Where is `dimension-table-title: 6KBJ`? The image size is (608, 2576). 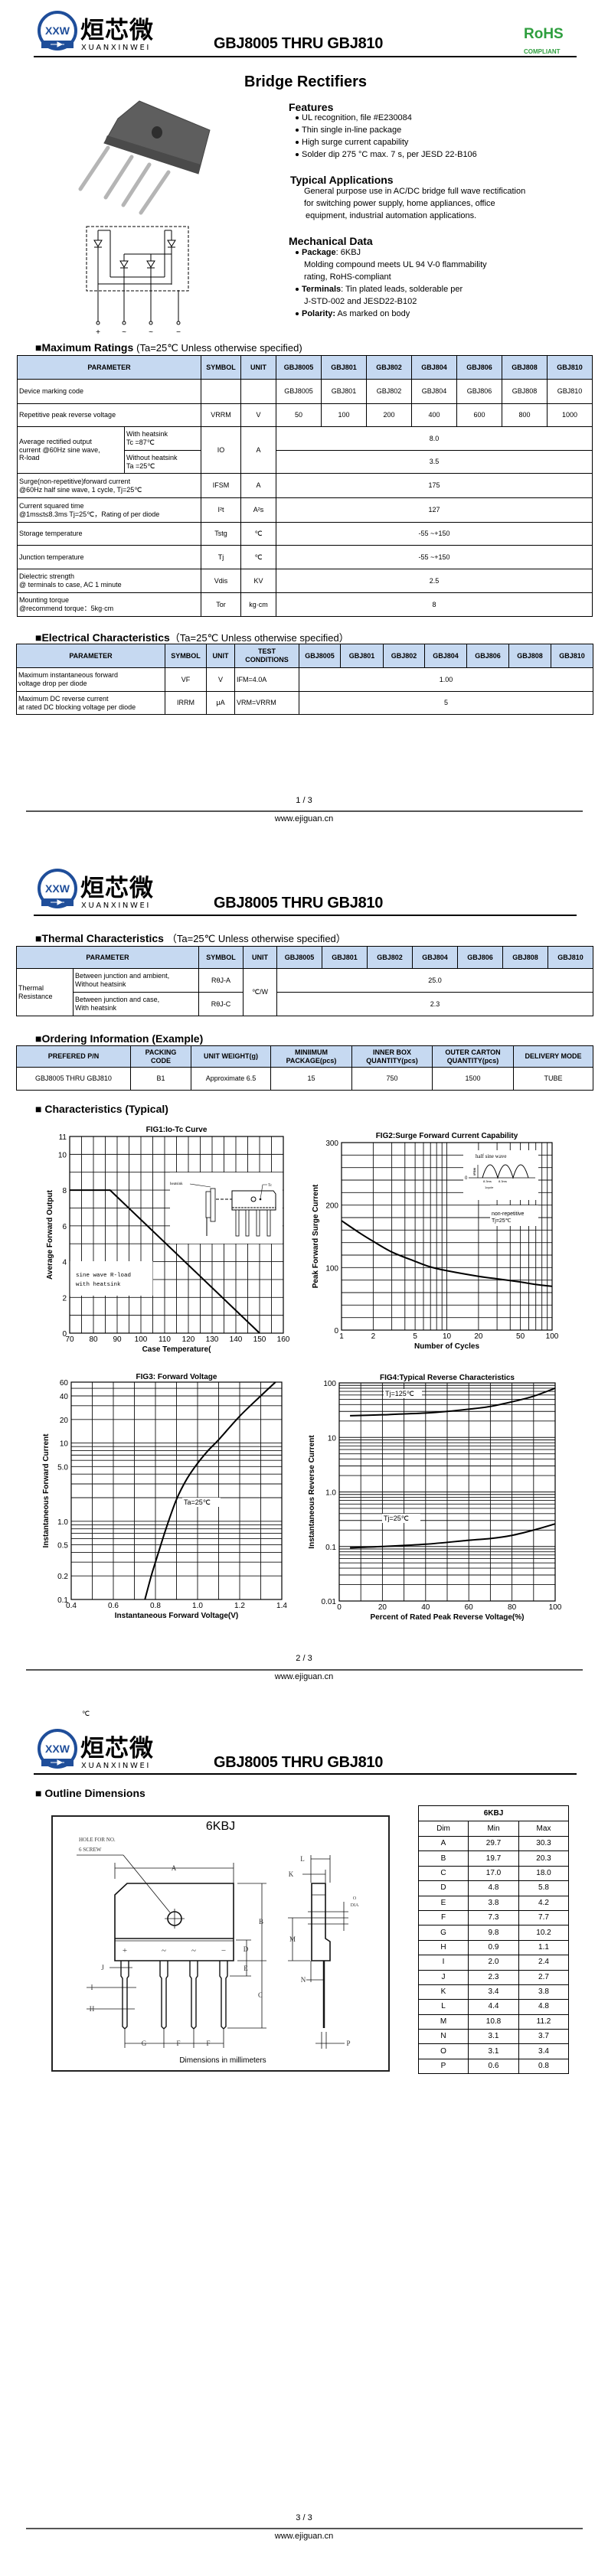
dimension-table-title: 6KBJ is located at coordinates (494, 1813).